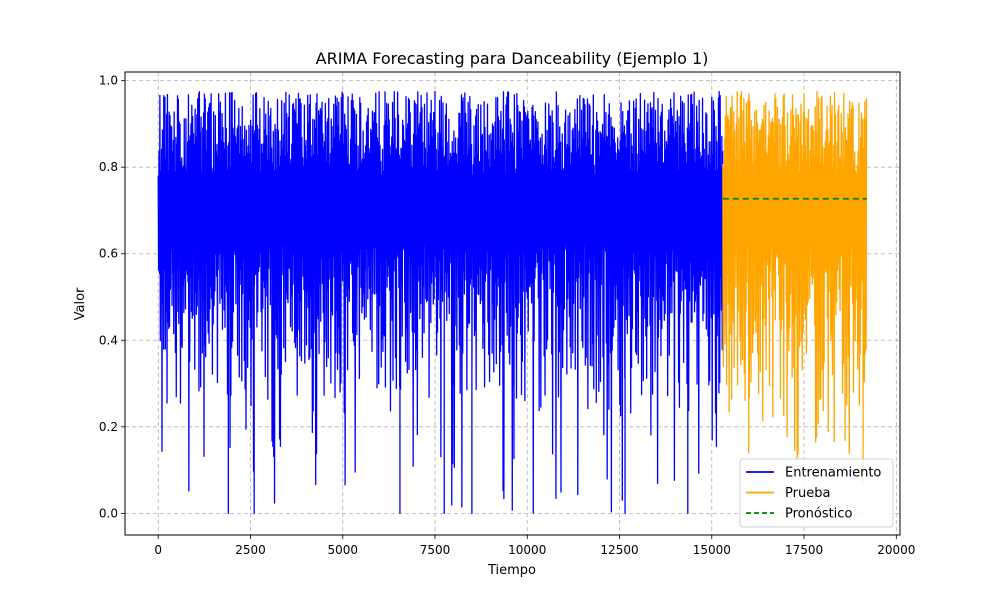 The image size is (1000, 604). What do you see at coordinates (896, 550) in the screenshot?
I see `x-tick-label: 20000` at bounding box center [896, 550].